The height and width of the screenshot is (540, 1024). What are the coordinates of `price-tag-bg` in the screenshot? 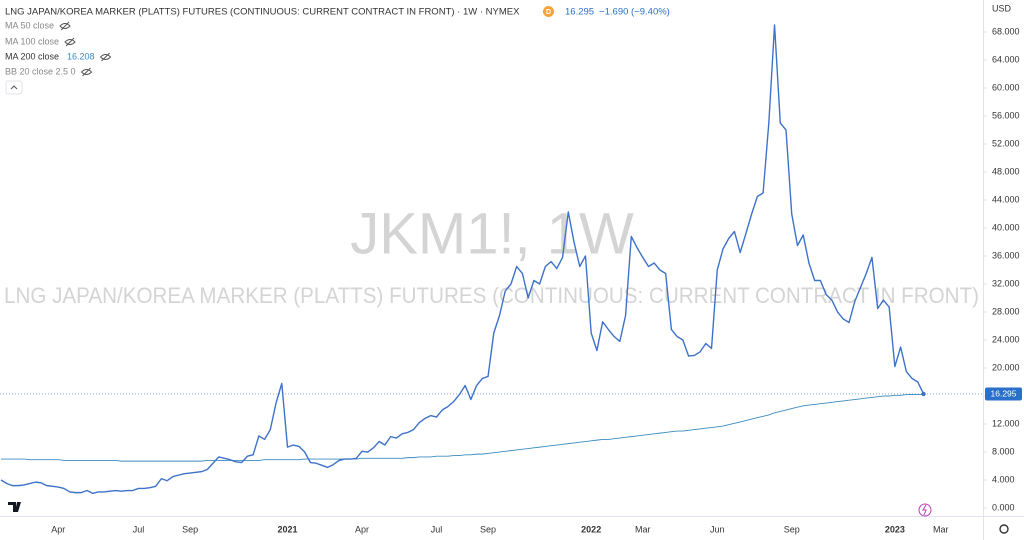 It's located at (1003, 394).